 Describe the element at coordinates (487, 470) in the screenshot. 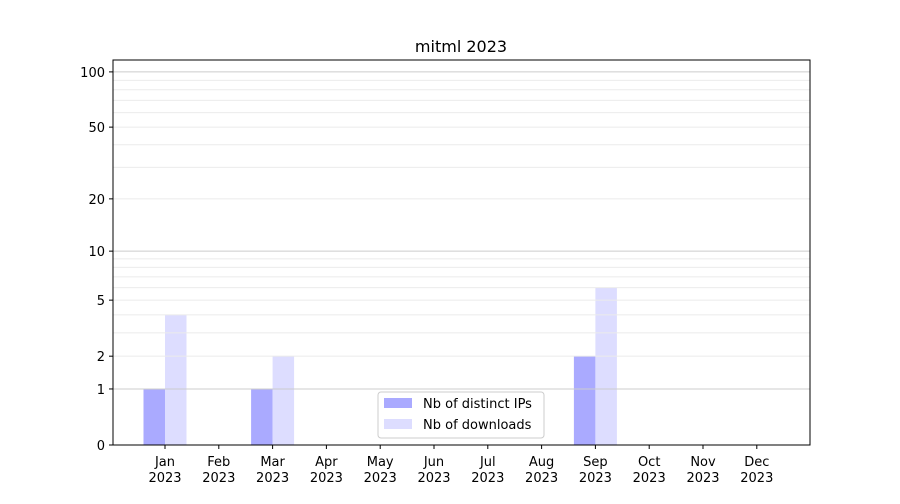

I see `x-tick-label: Jul 2023` at that location.